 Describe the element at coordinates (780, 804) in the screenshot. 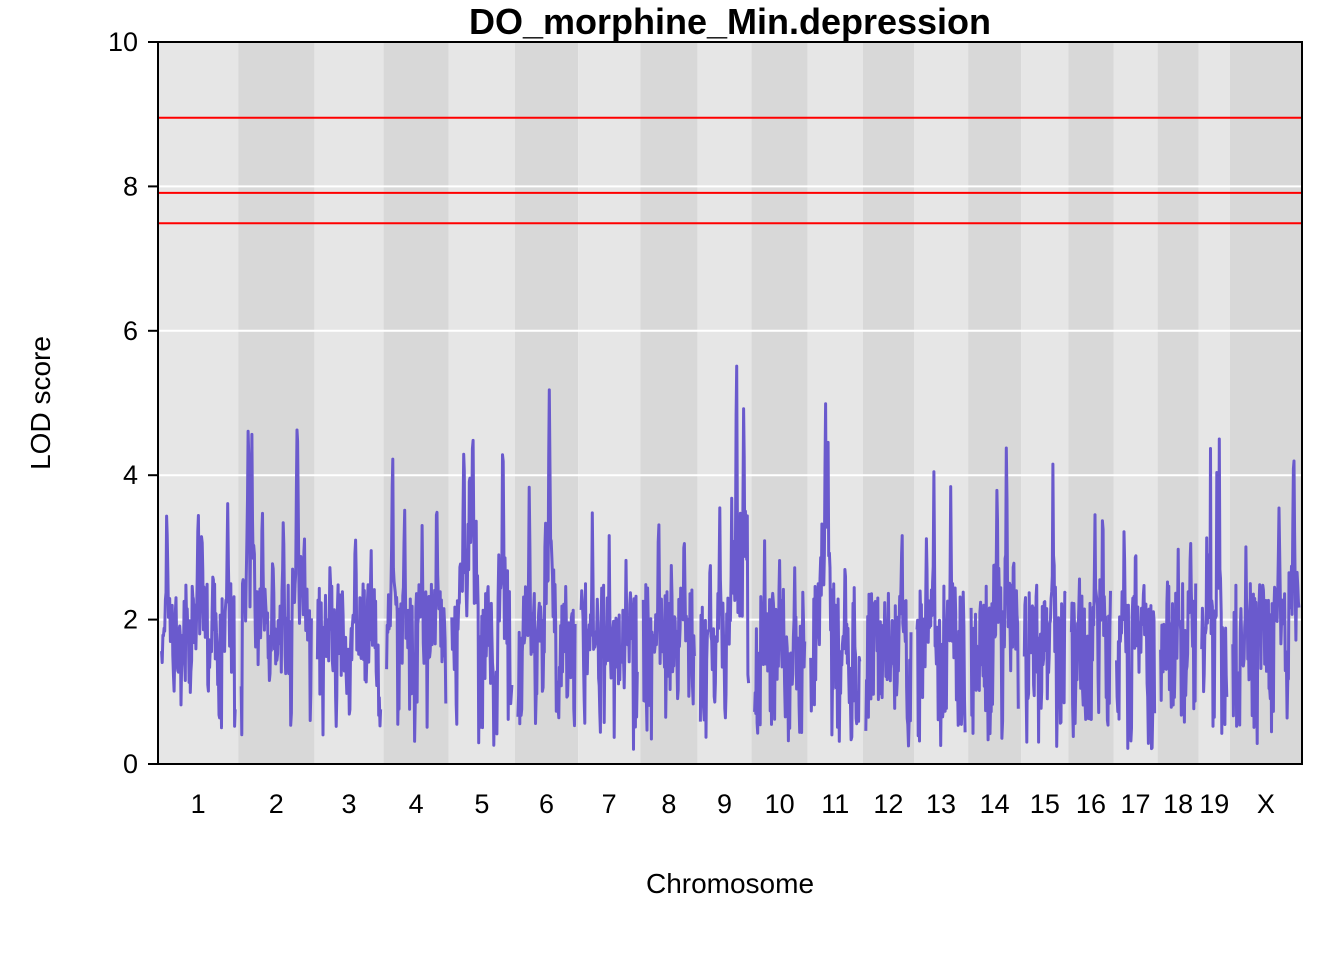

I see `x-tick-label-chr-10: 10` at that location.